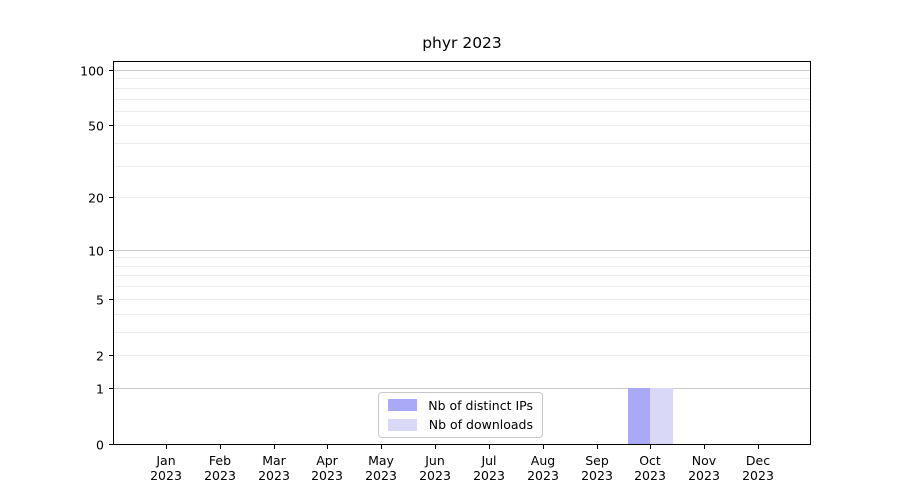 The image size is (900, 500). I want to click on chart-title: phyr 2023, so click(462, 43).